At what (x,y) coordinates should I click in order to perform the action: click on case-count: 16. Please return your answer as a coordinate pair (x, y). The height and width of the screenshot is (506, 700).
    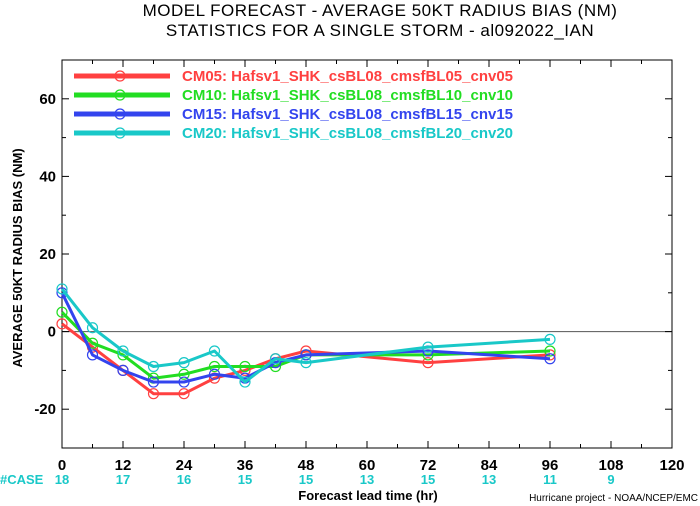
    Looking at the image, I should click on (184, 479).